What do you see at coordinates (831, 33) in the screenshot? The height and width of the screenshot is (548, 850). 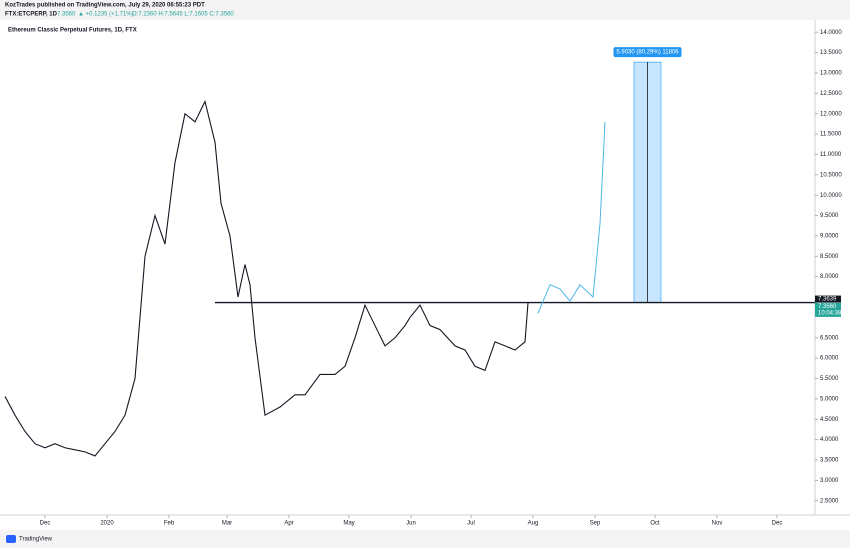 I see `y-tick-label: 14.0000` at bounding box center [831, 33].